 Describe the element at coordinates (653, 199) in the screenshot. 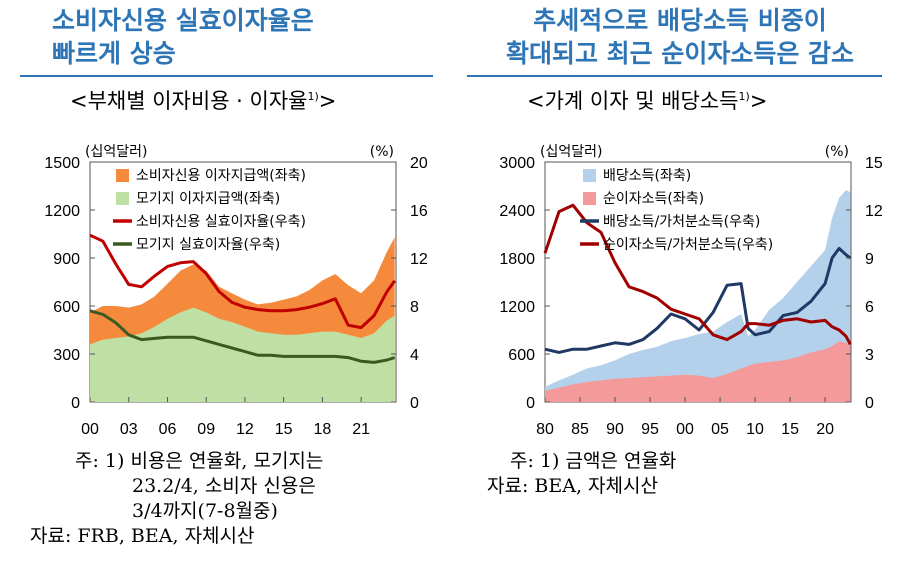

I see `right-legend-label: 순이자소득(좌축)` at that location.